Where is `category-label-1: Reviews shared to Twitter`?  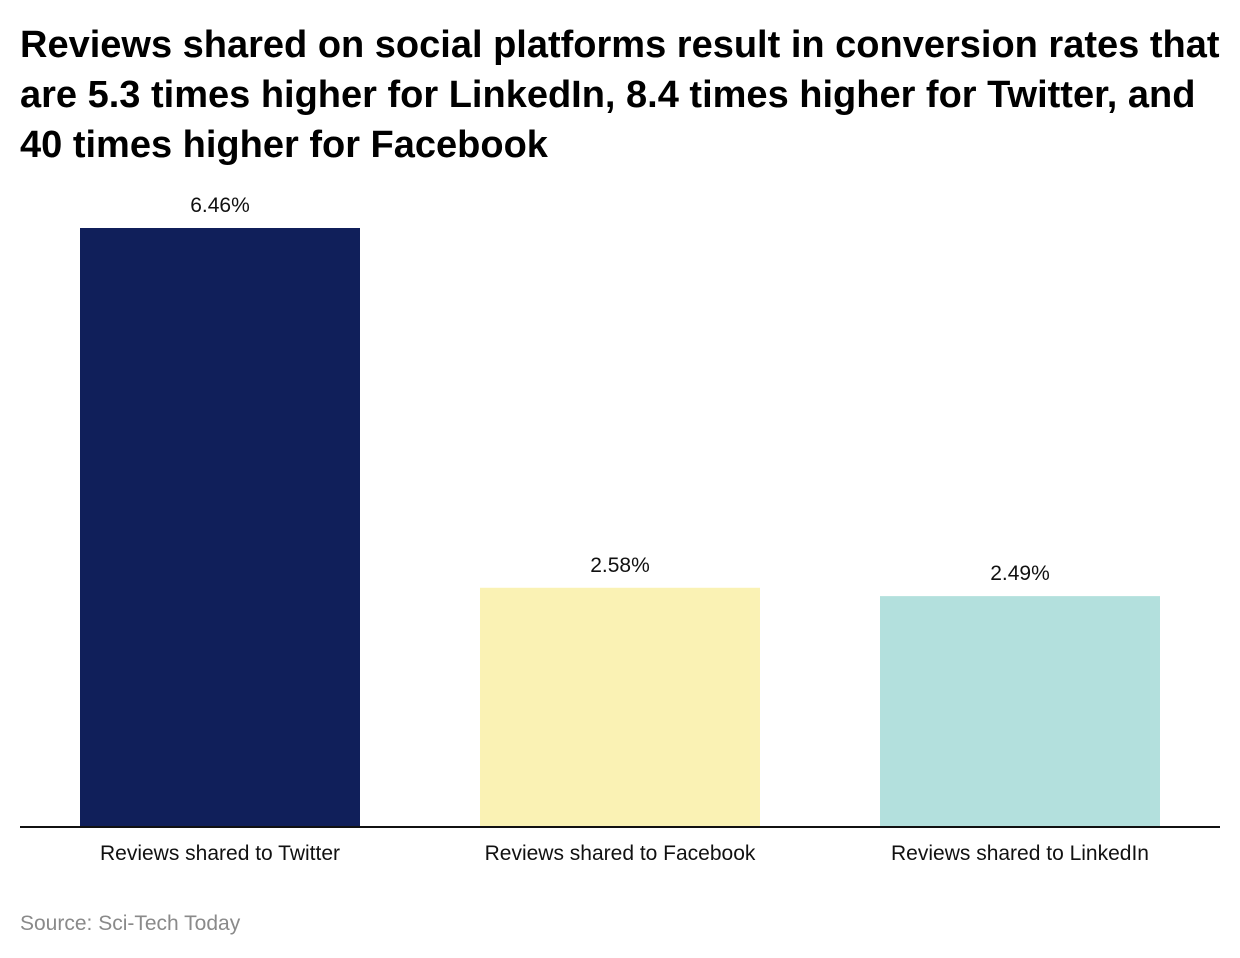 category-label-1: Reviews shared to Twitter is located at coordinates (220, 853).